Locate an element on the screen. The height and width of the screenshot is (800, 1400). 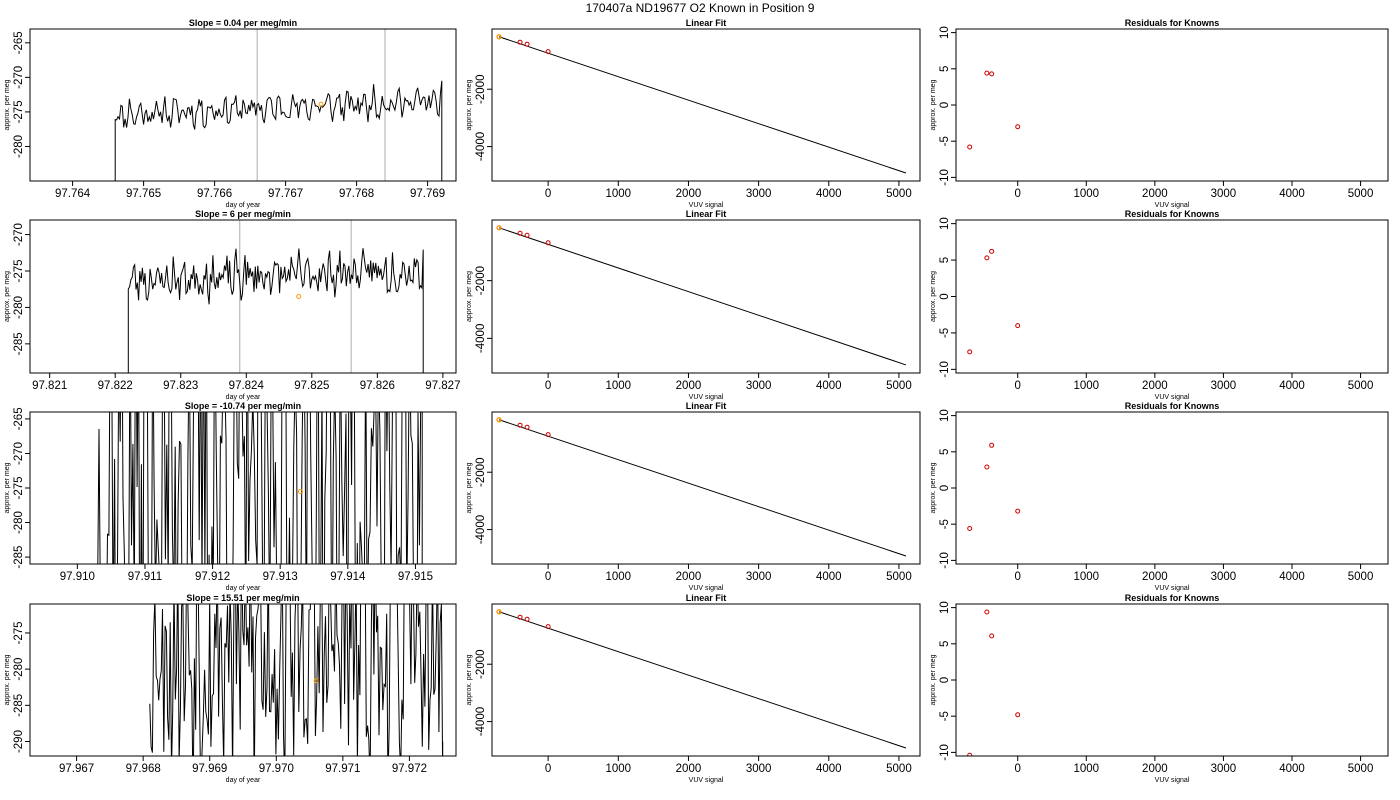
x-axis-label: day of year is located at coordinates (243, 780).